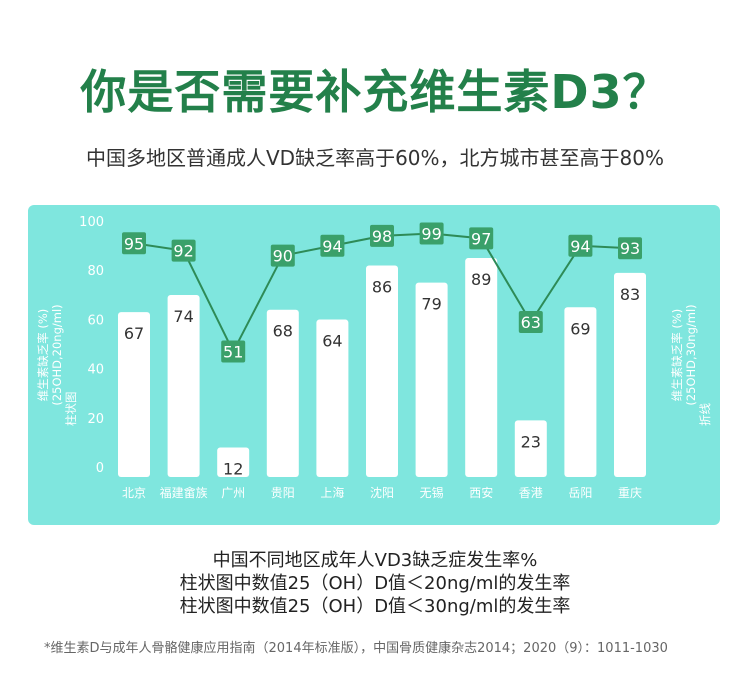  I want to click on y-tick-label: 40, so click(95, 370).